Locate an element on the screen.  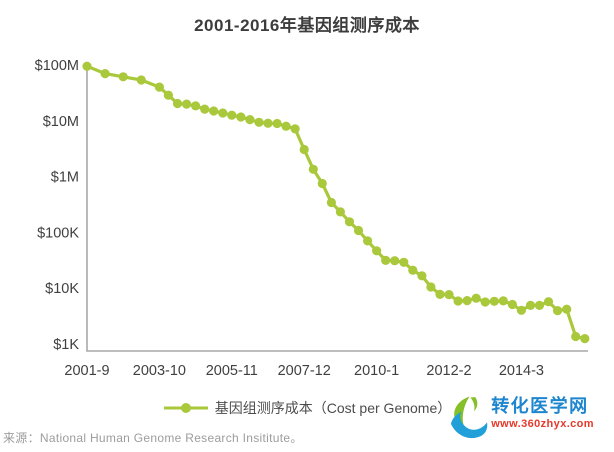
watermark-site-name: 转化医学网 is located at coordinates (540, 406).